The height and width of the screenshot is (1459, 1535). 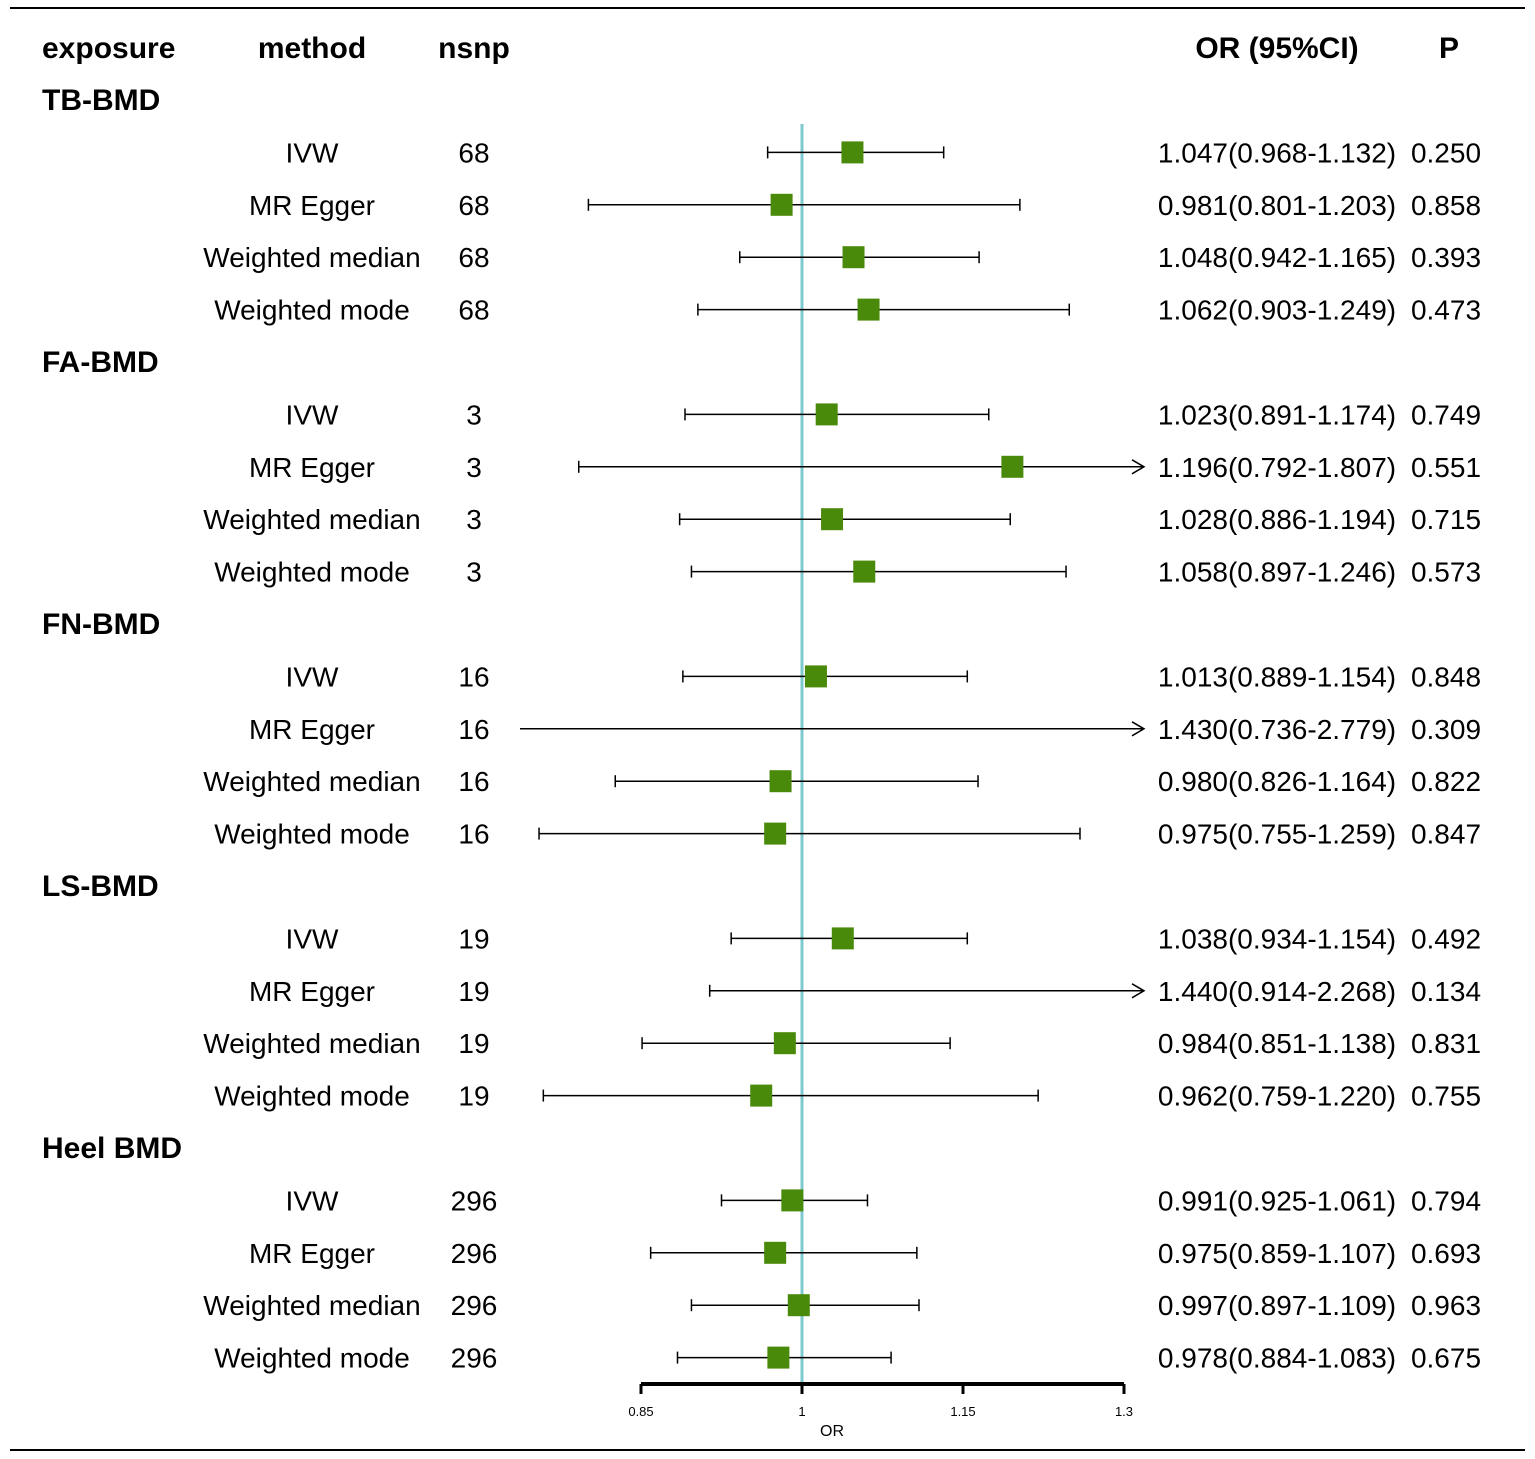 I want to click on or-ci-cell: 1.440(0.914-2.268), so click(x=1277, y=991).